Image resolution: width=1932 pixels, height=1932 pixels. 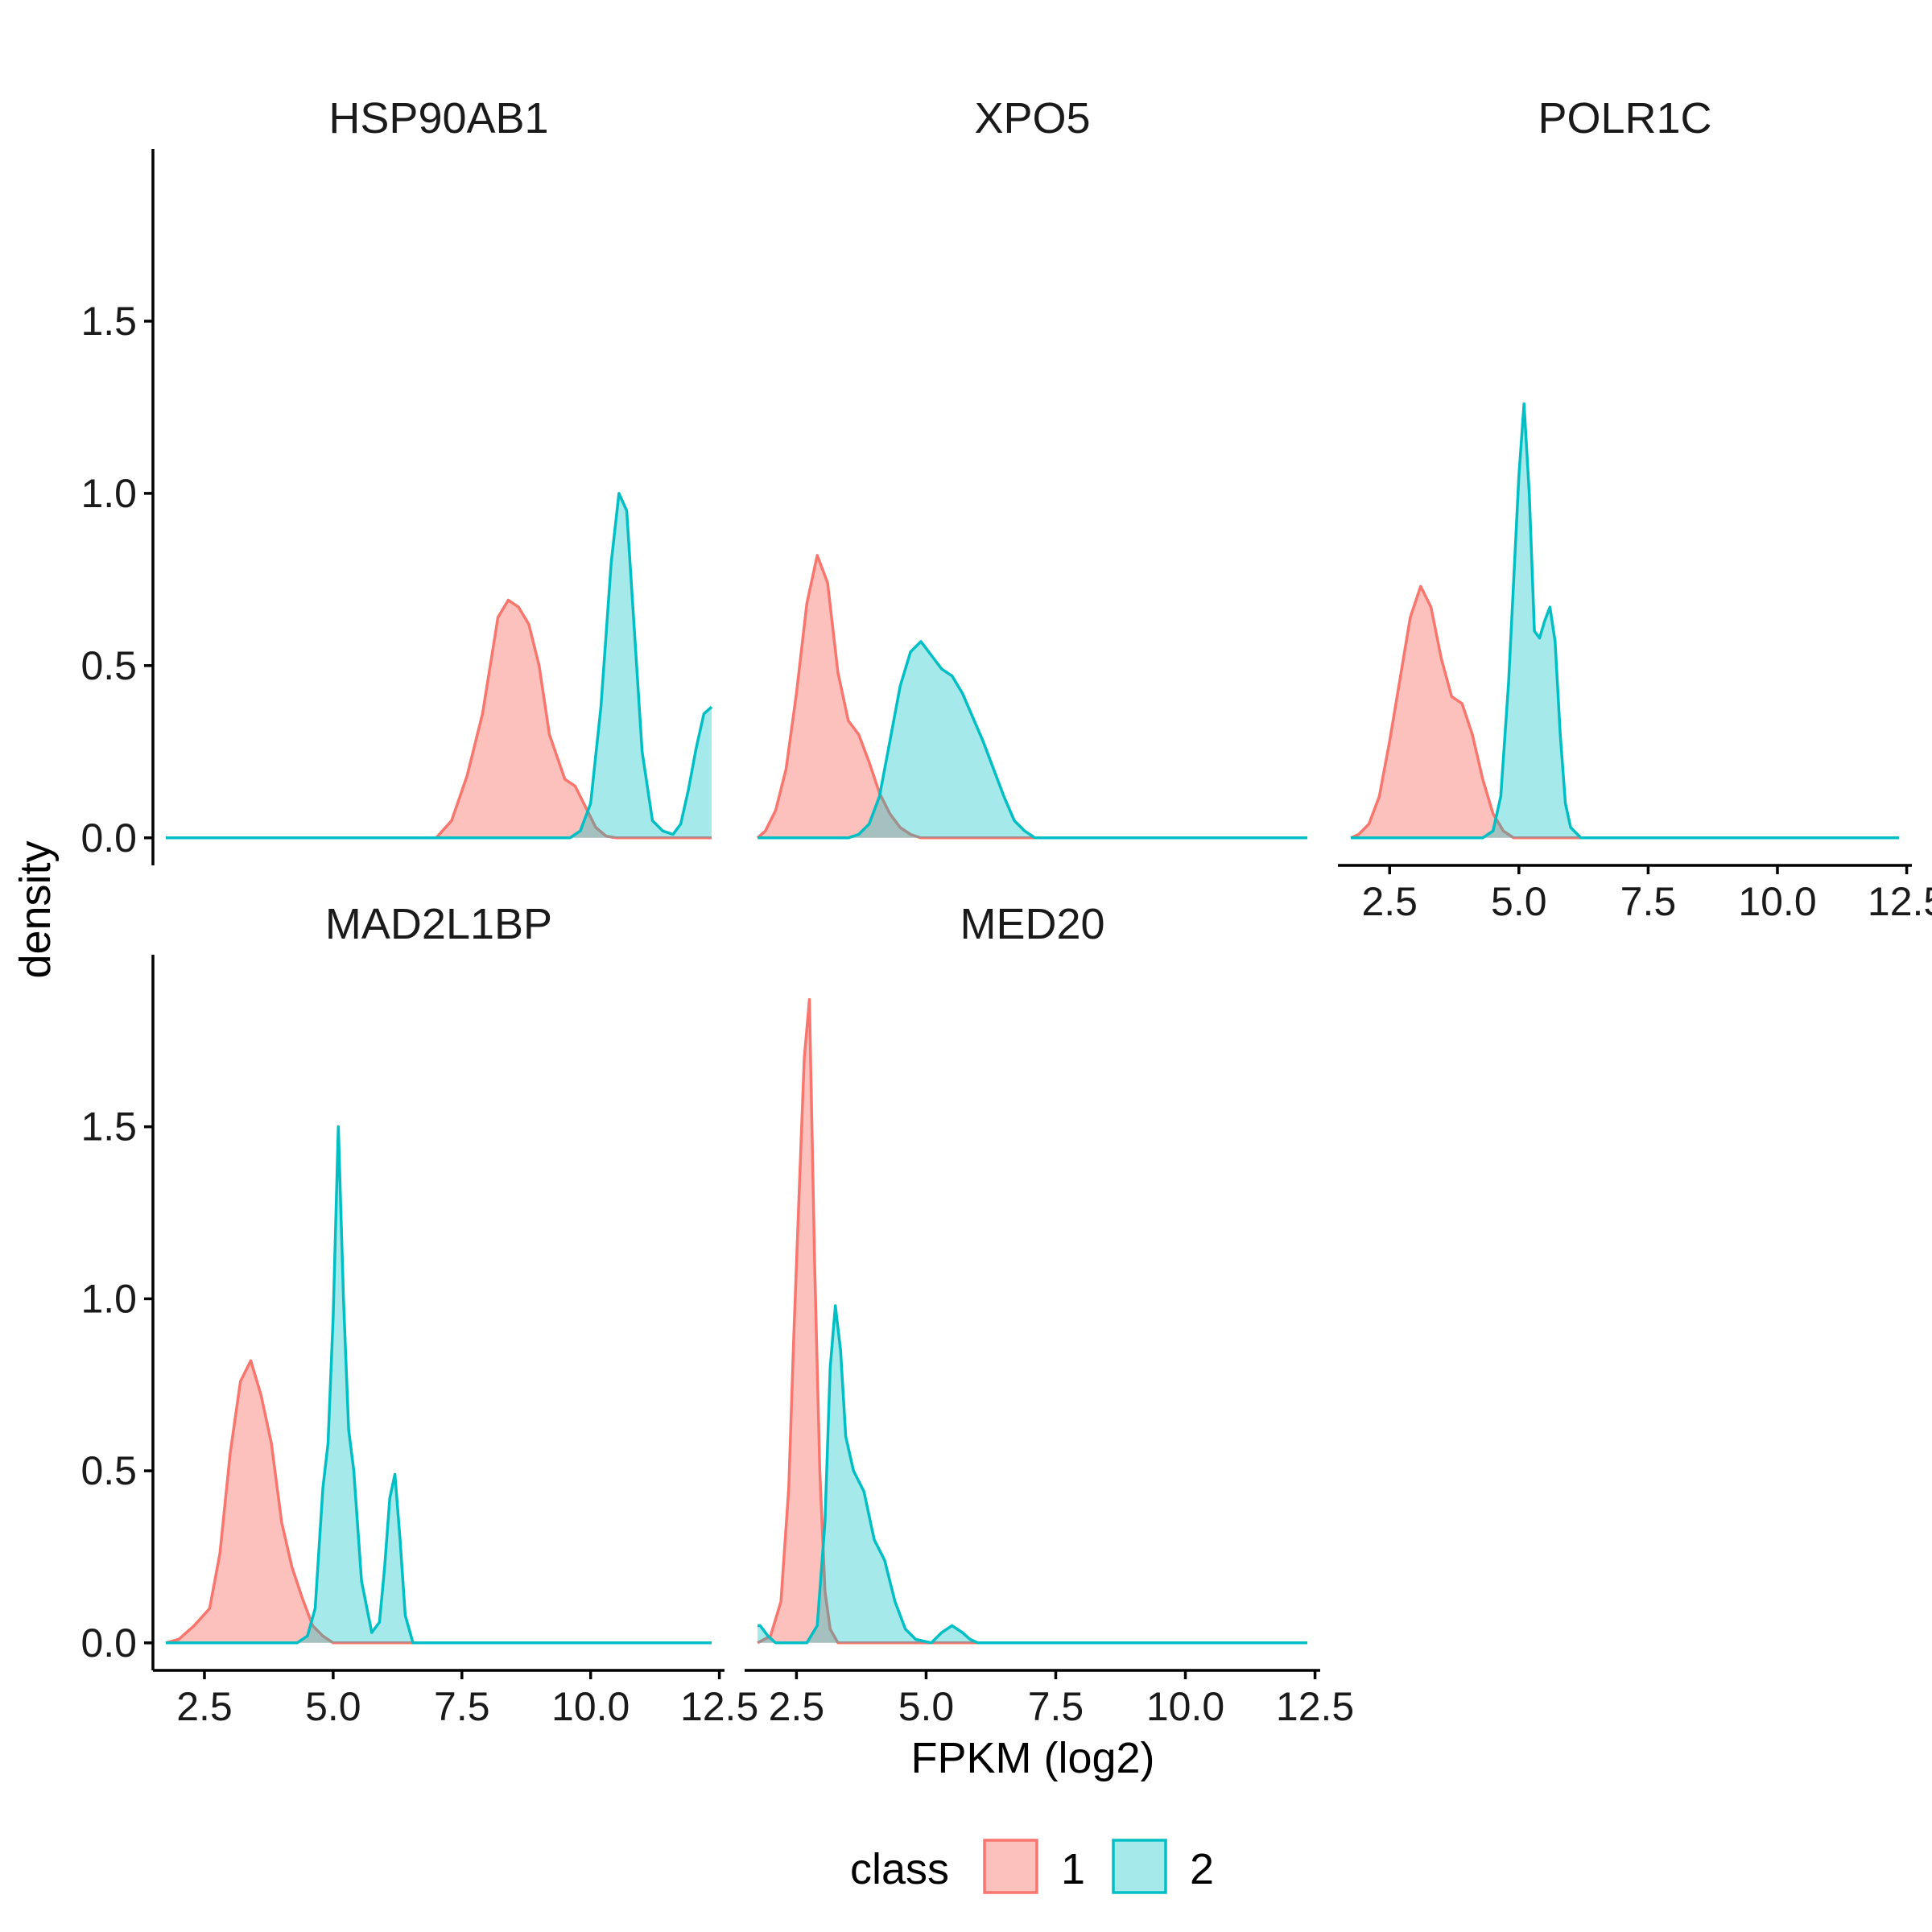 I want to click on panel-title: MED20, so click(x=1032, y=924).